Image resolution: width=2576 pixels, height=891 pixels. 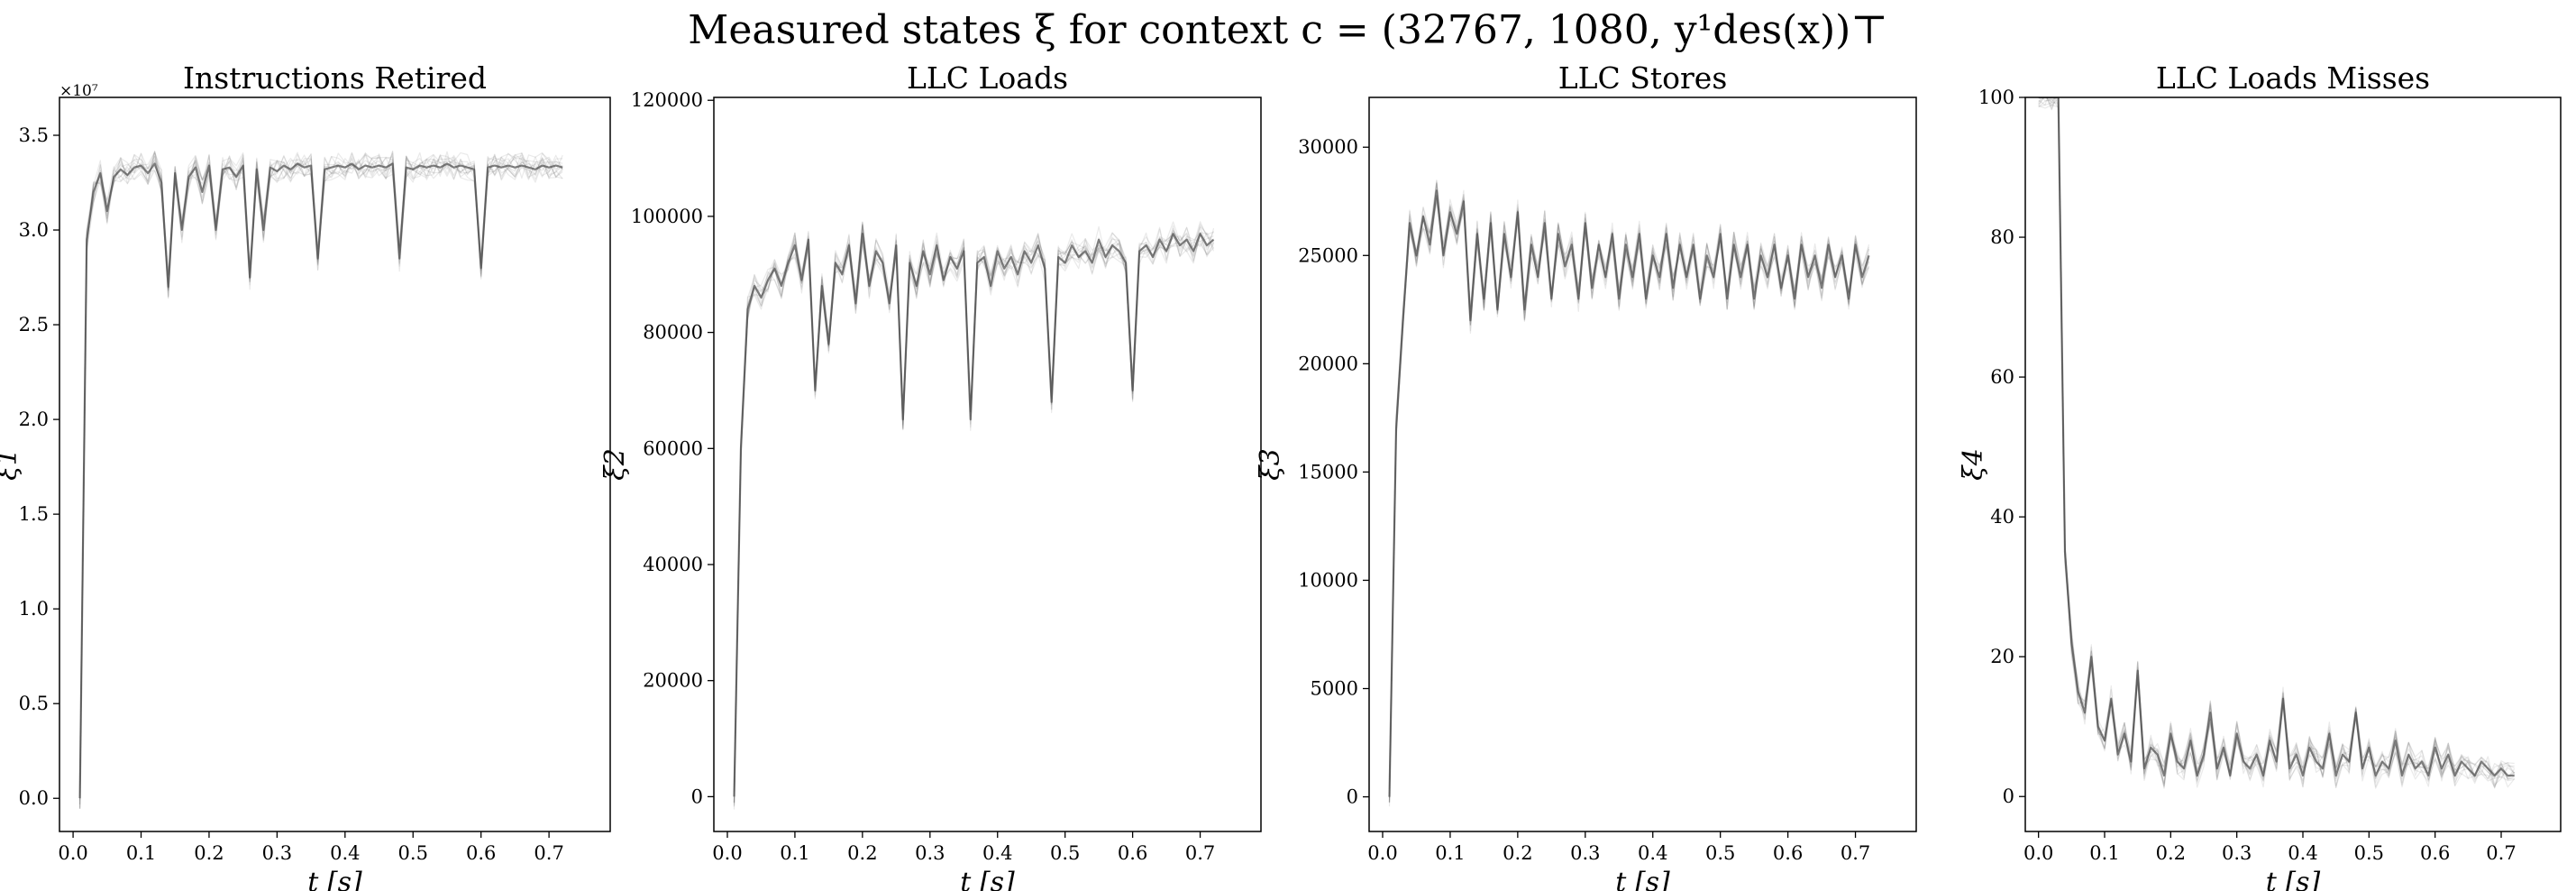 I want to click on chart-title: LLC Loads Misses, so click(x=2293, y=78).